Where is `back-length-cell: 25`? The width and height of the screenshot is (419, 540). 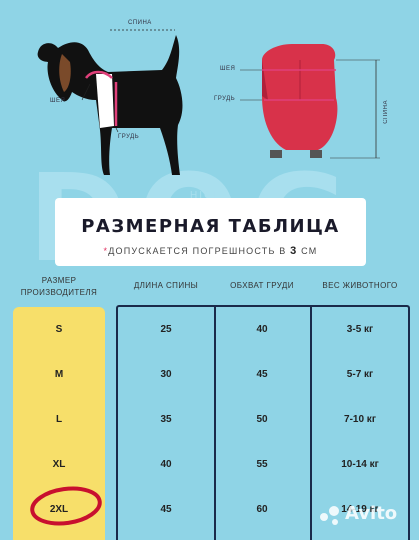 back-length-cell: 25 is located at coordinates (166, 329).